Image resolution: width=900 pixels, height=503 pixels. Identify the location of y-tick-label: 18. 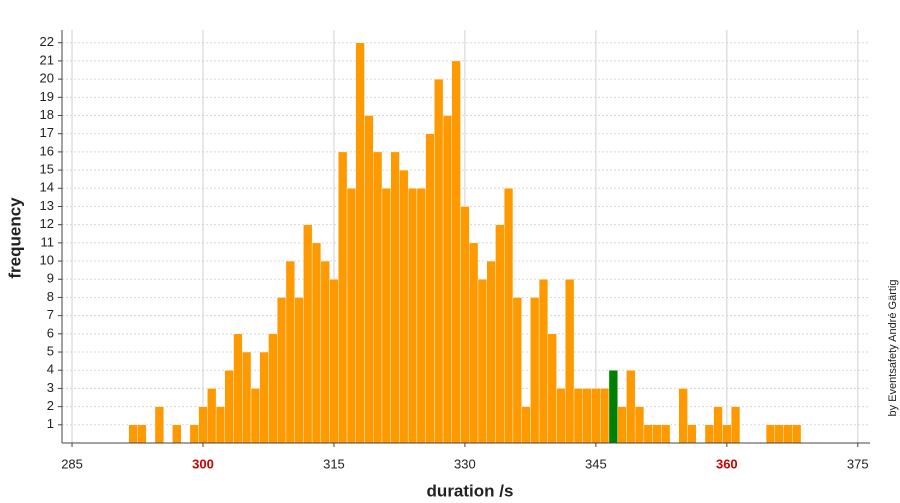
(47, 114).